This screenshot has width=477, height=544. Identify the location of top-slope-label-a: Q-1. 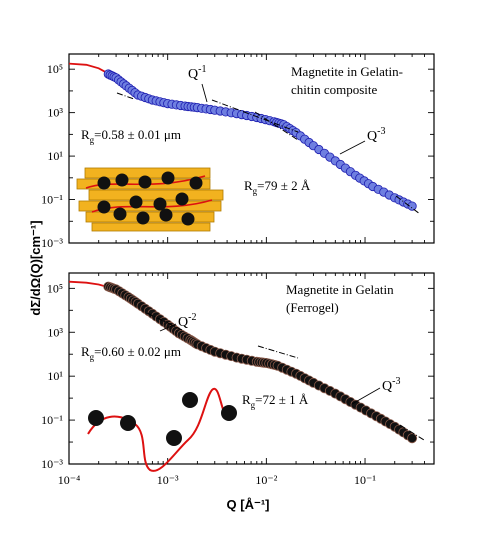
(197, 73).